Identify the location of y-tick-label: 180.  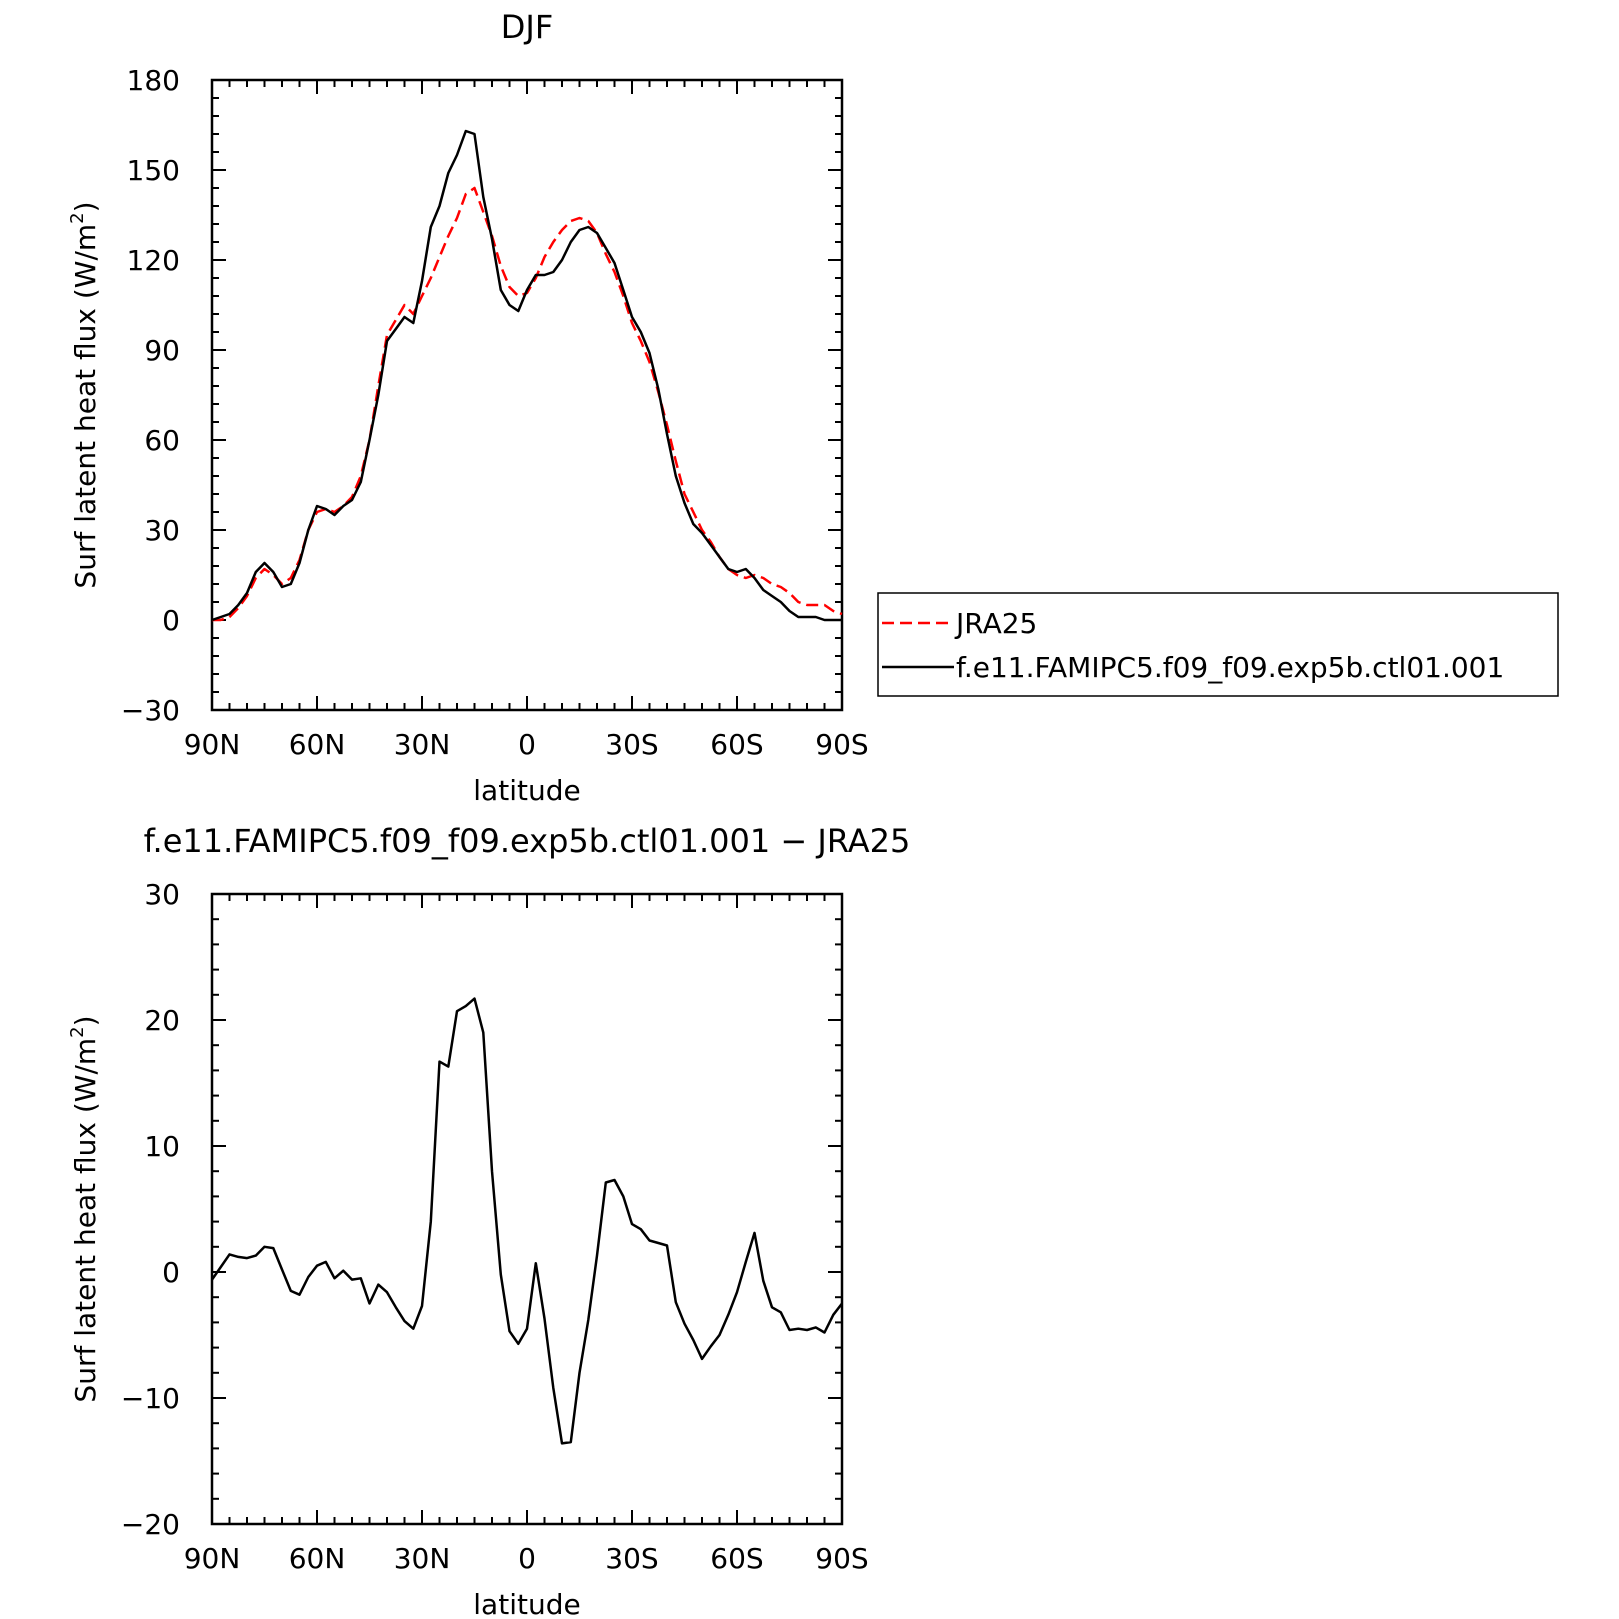
(153, 80).